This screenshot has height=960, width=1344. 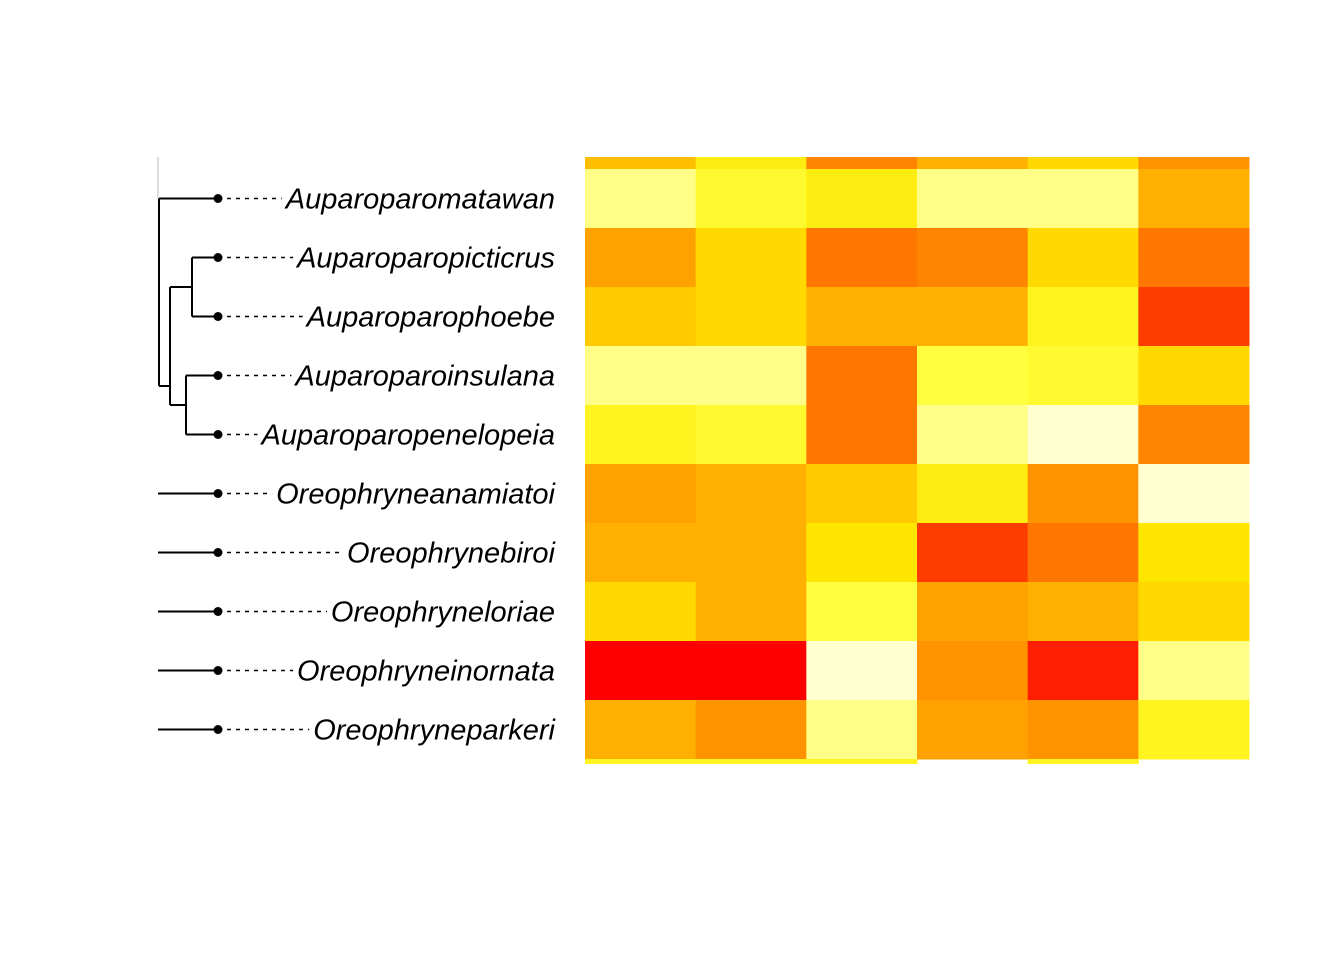 What do you see at coordinates (451, 554) in the screenshot?
I see `tip-label: Oreophrynebiroi` at bounding box center [451, 554].